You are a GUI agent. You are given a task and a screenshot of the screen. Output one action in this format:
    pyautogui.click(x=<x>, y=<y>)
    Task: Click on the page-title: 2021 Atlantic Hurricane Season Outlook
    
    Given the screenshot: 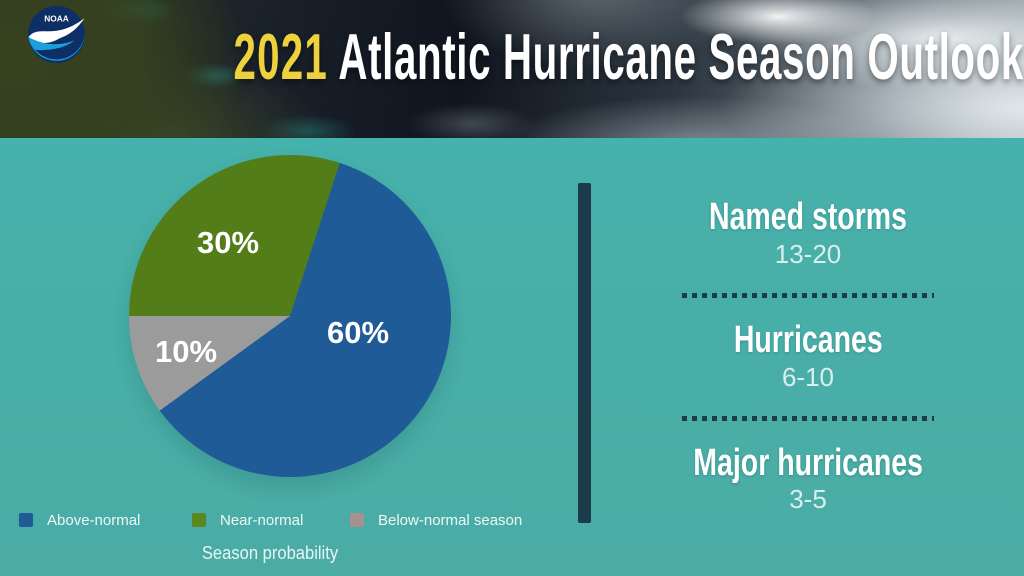 What is the action you would take?
    pyautogui.click(x=613, y=56)
    